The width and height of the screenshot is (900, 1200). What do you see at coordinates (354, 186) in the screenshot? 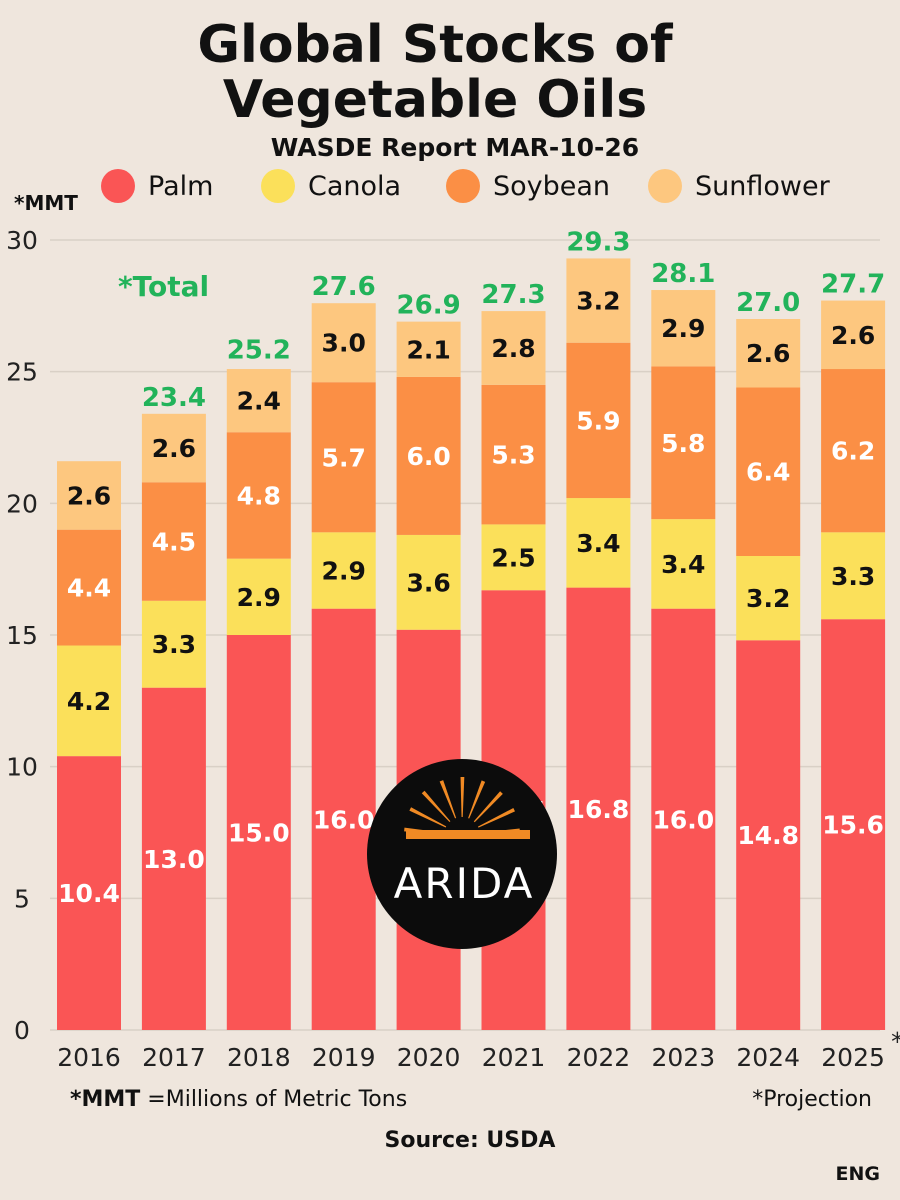
I see `legend-label-canola: Canola` at bounding box center [354, 186].